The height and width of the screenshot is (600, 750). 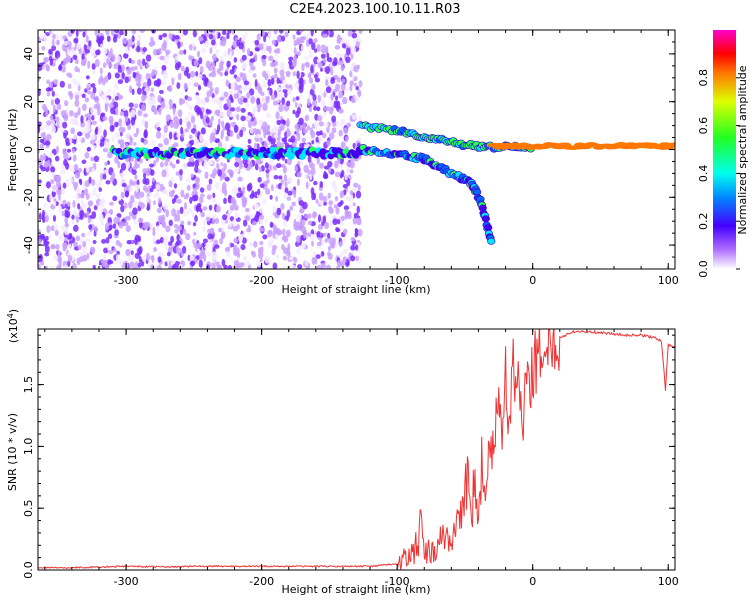 What do you see at coordinates (28, 149) in the screenshot?
I see `spectrogram-ytick-label: 0` at bounding box center [28, 149].